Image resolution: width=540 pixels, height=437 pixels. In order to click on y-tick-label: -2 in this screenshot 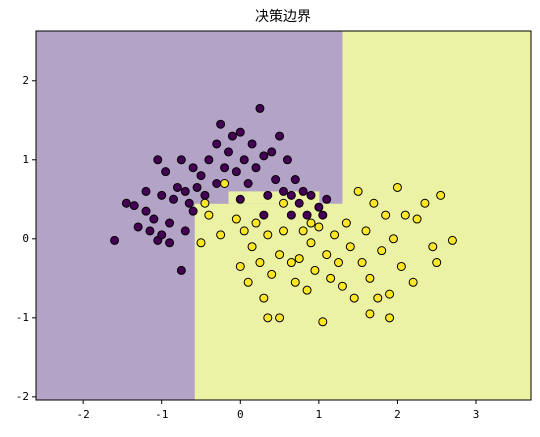, I will do `click(22, 396)`.